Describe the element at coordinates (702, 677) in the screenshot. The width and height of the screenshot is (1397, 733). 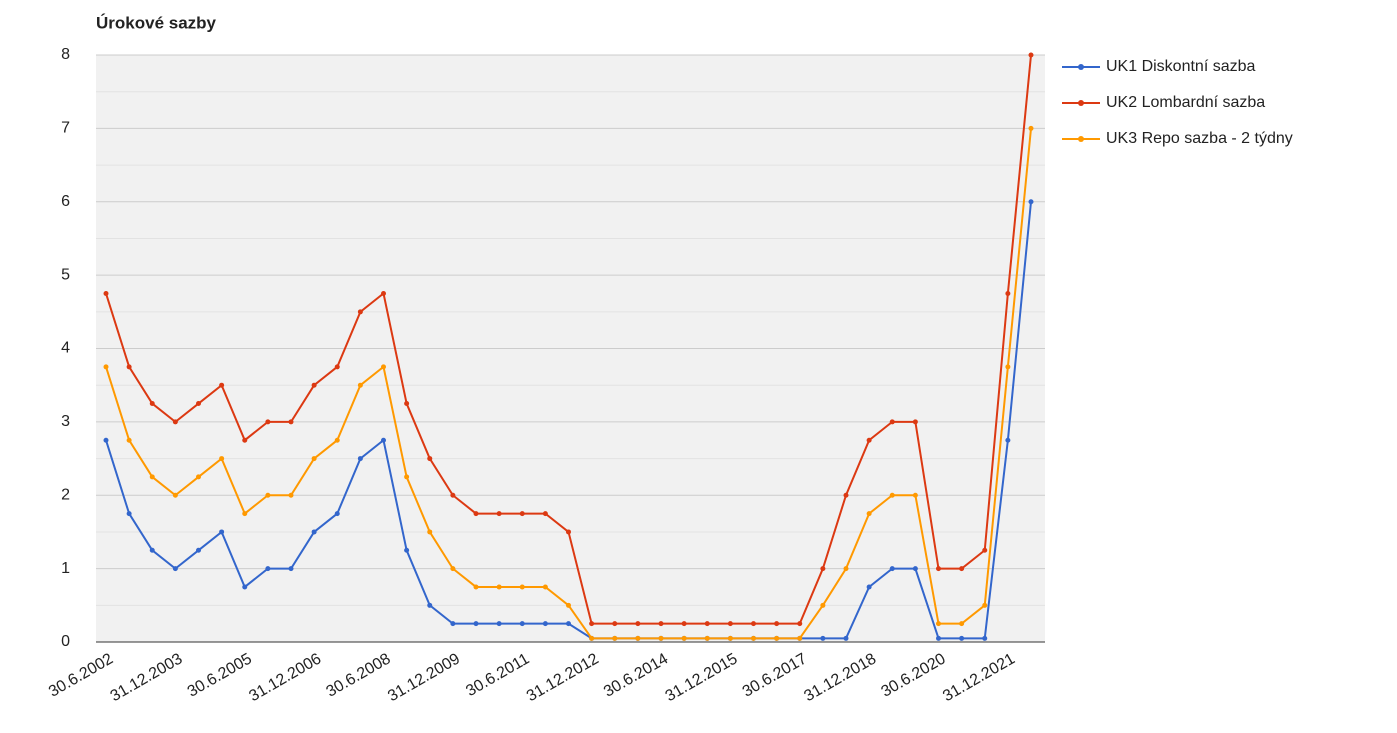
I see `x-tick-label: 31.12.2015` at that location.